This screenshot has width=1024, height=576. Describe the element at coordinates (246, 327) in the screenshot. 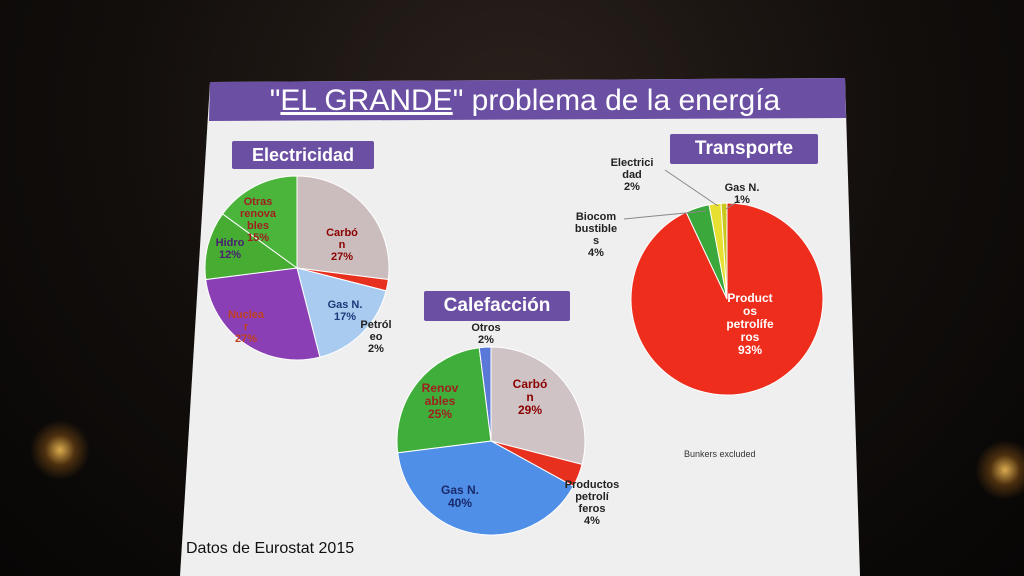

I see `data-label-electricidad-3: Nuclea r 27%` at that location.